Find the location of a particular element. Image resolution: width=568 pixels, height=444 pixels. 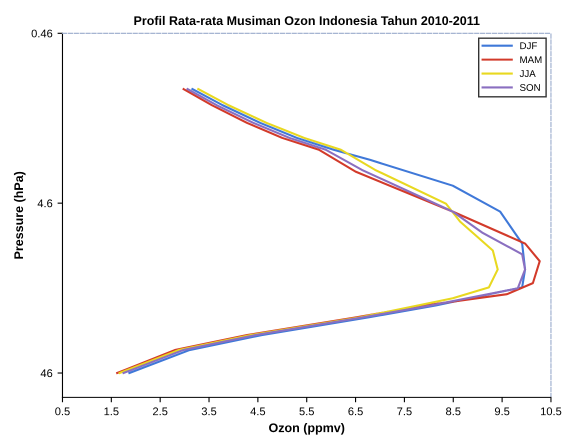

x-axis-title: Ozon (ppmv) is located at coordinates (306, 429).